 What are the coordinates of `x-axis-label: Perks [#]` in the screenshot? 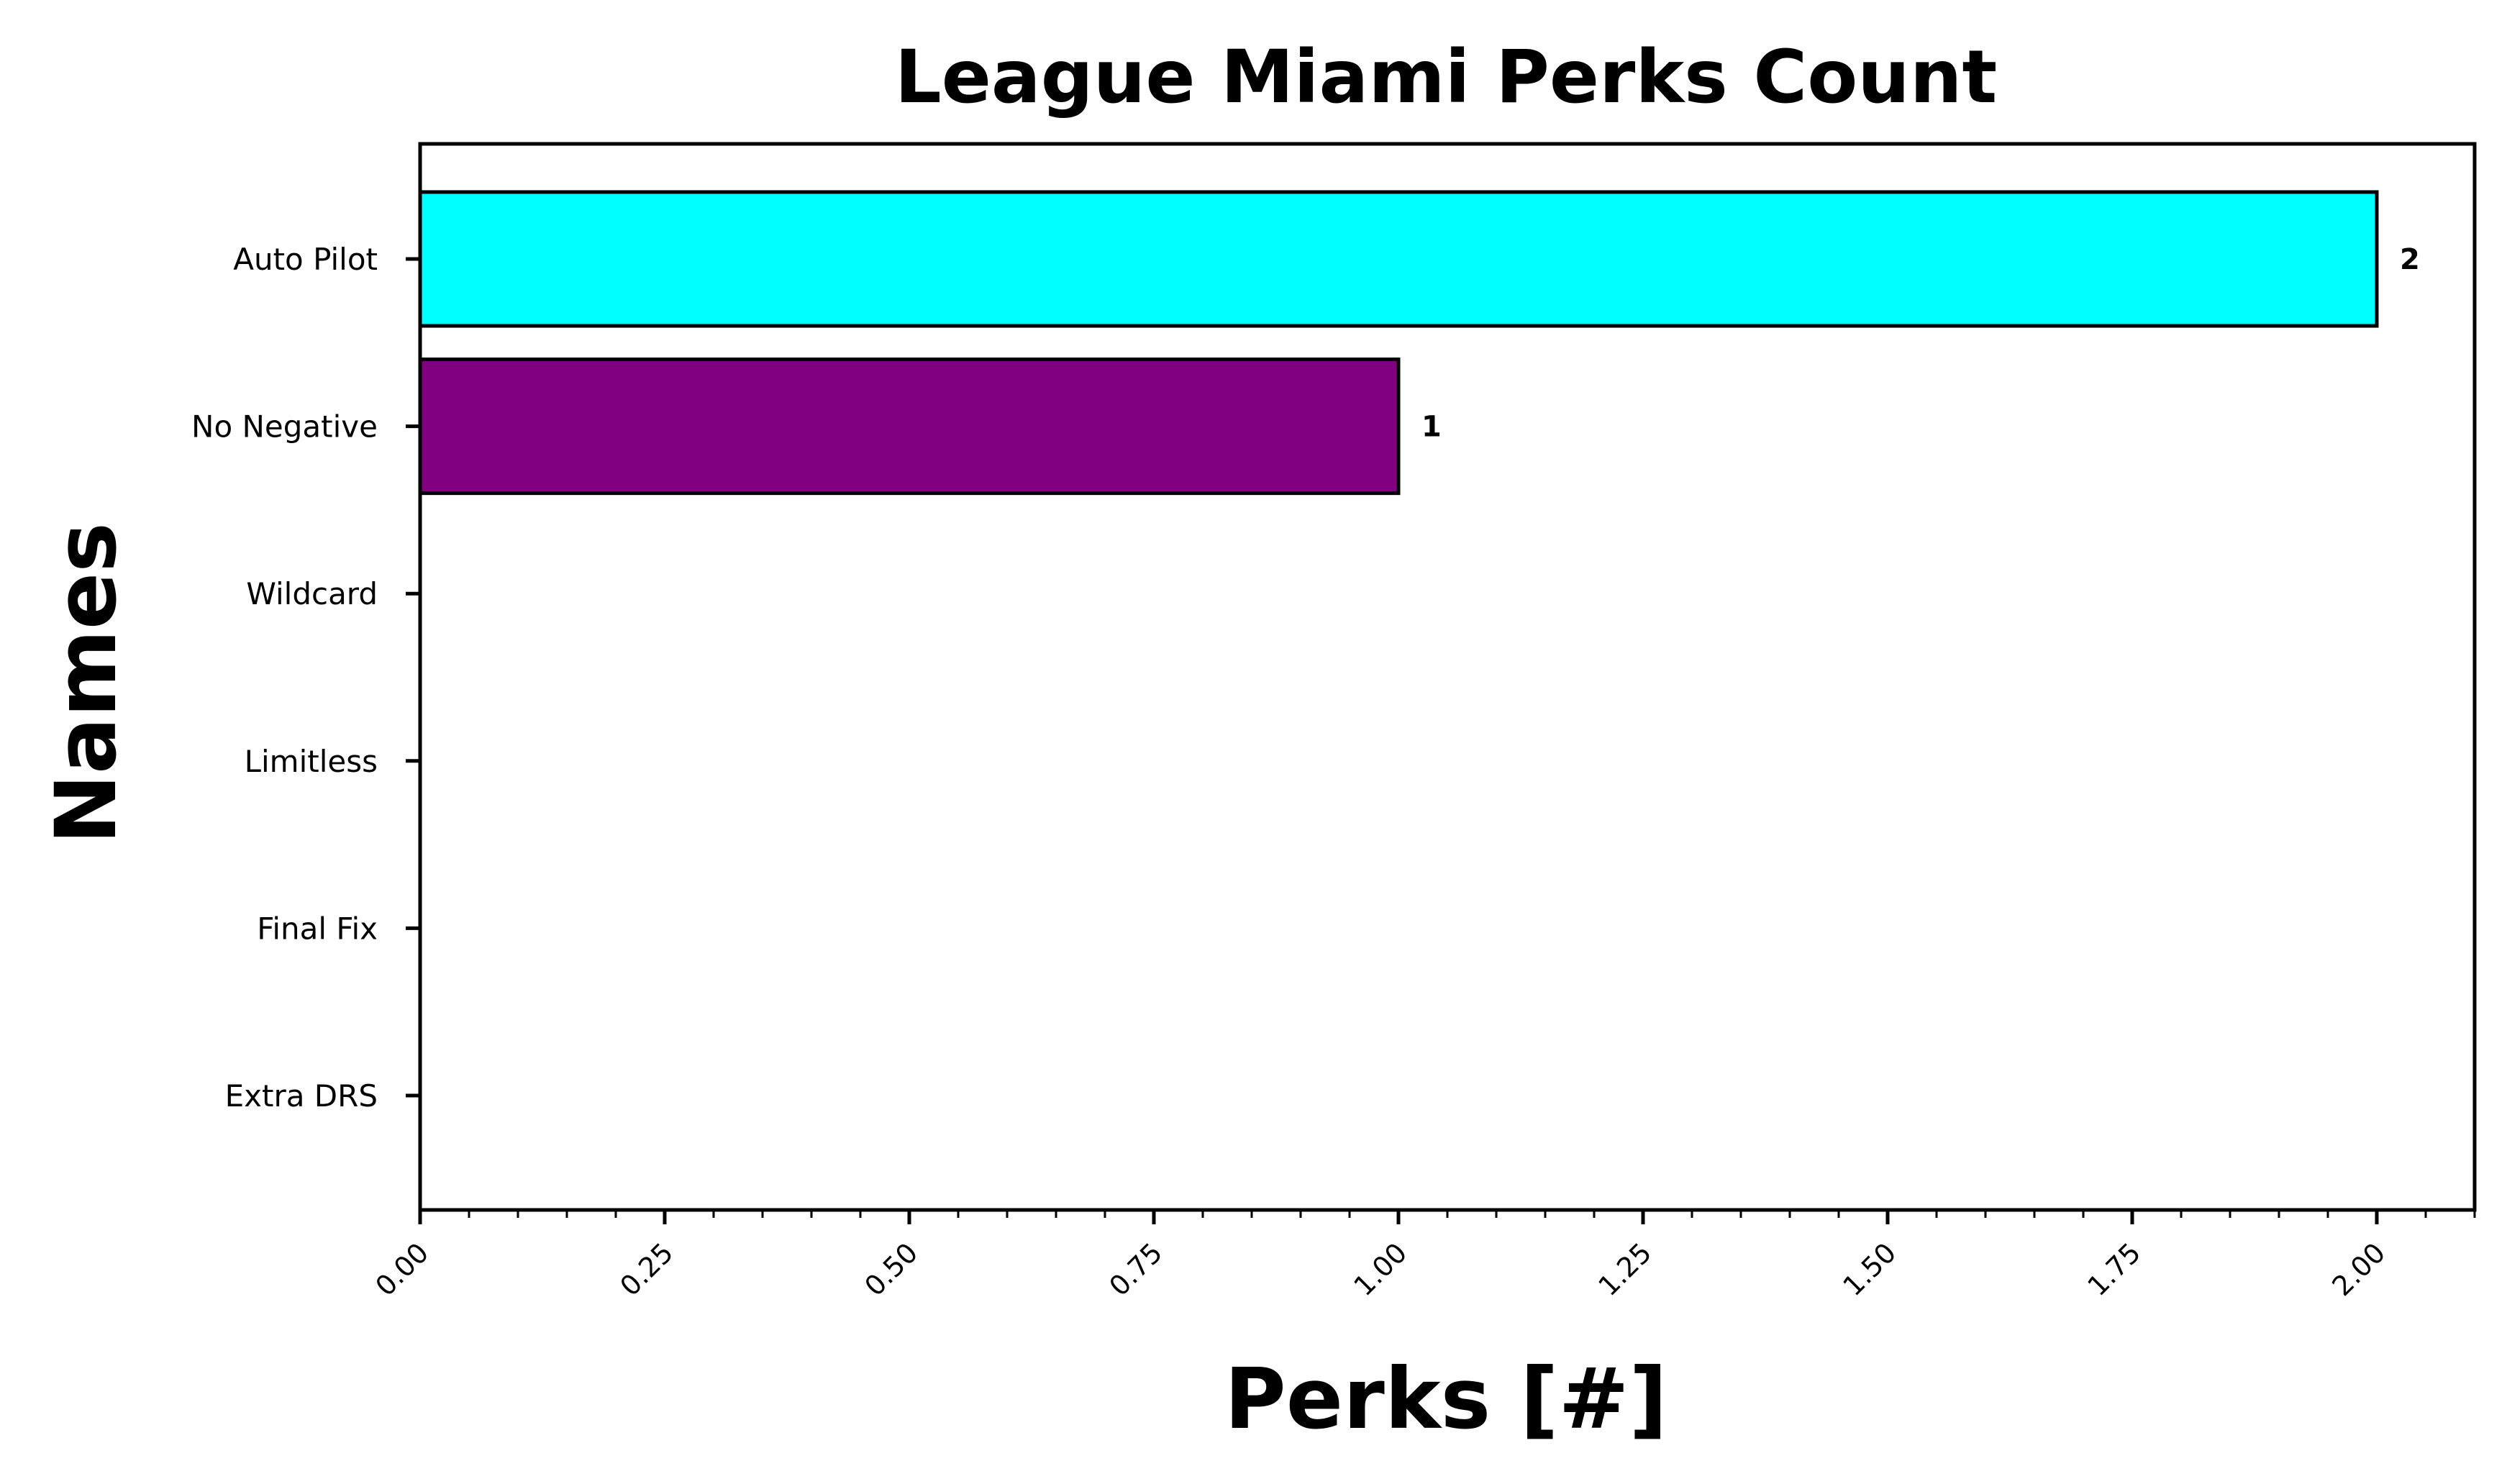 It's located at (1446, 1398).